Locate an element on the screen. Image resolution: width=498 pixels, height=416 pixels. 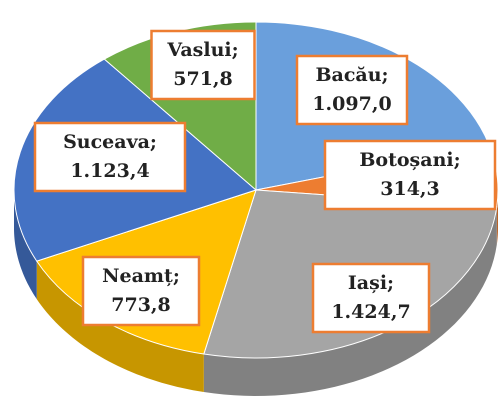
category-name: Suceava is located at coordinates (106, 142).